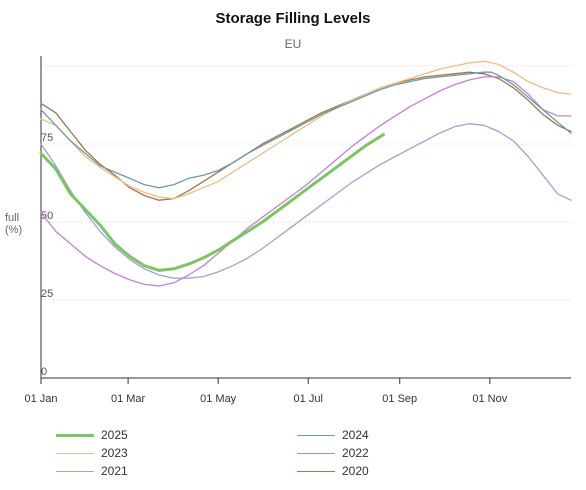 The width and height of the screenshot is (586, 490). What do you see at coordinates (489, 399) in the screenshot?
I see `x-tick-label-5: 01 Nov` at bounding box center [489, 399].